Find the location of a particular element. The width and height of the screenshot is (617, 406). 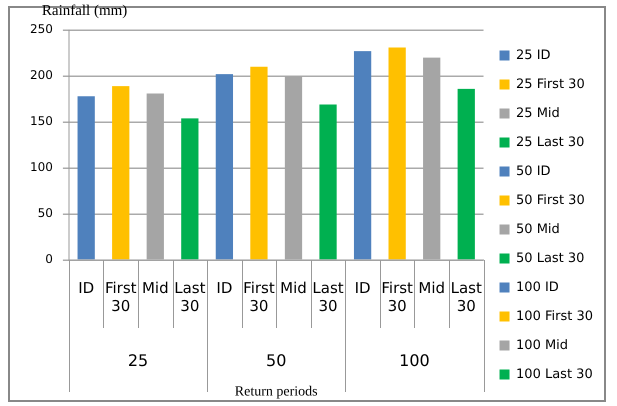

legend-label: 50 ID is located at coordinates (533, 171).